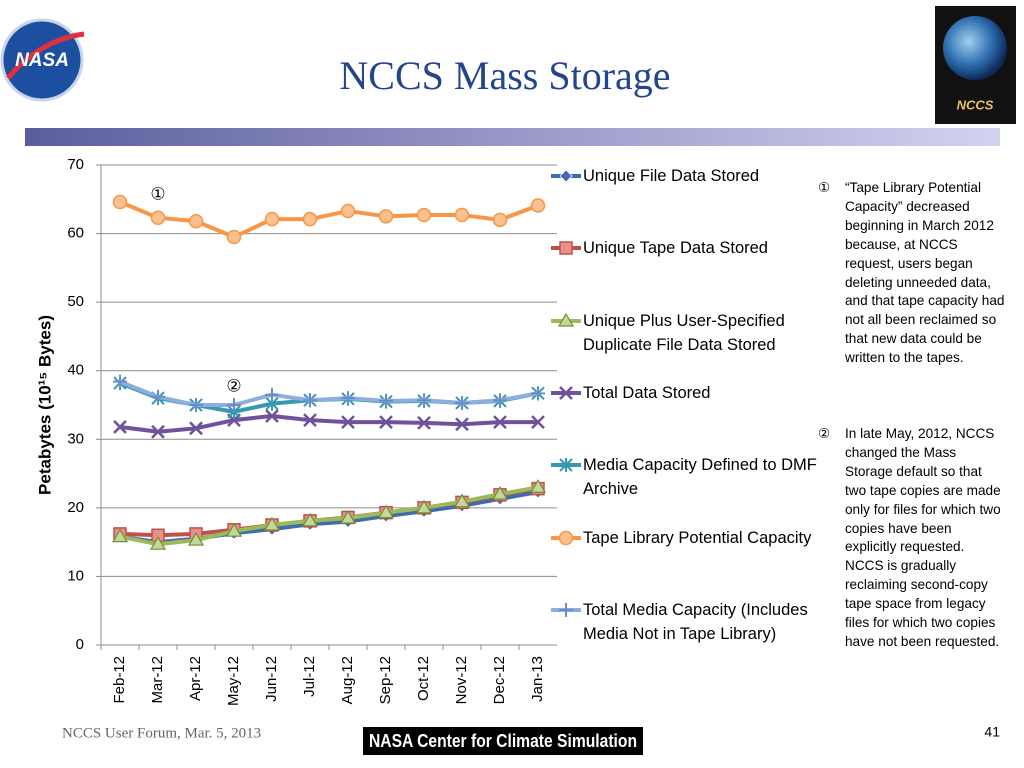 The width and height of the screenshot is (1024, 768). I want to click on x-tick-label: Apr-12, so click(195, 678).